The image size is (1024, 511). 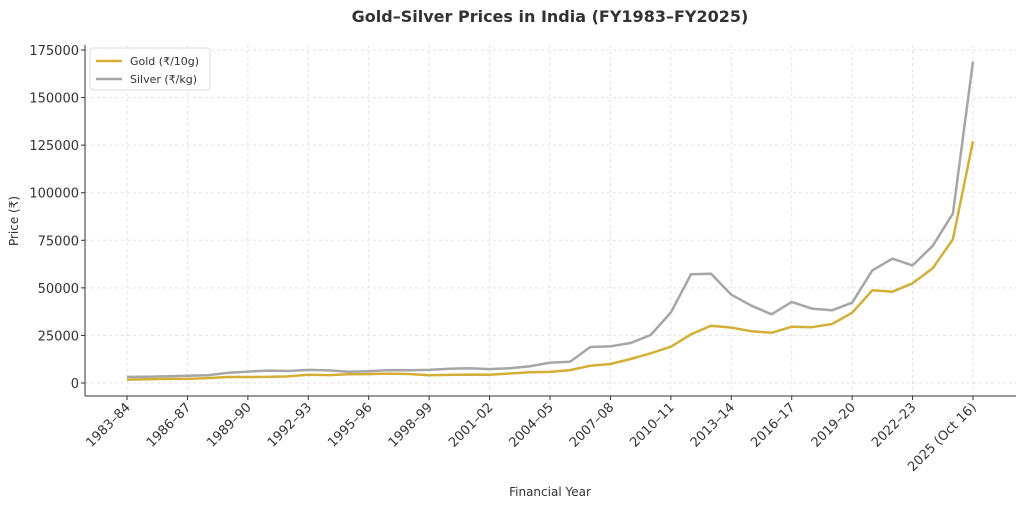 What do you see at coordinates (350, 425) in the screenshot?
I see `x-tick-label: 1995–96` at bounding box center [350, 425].